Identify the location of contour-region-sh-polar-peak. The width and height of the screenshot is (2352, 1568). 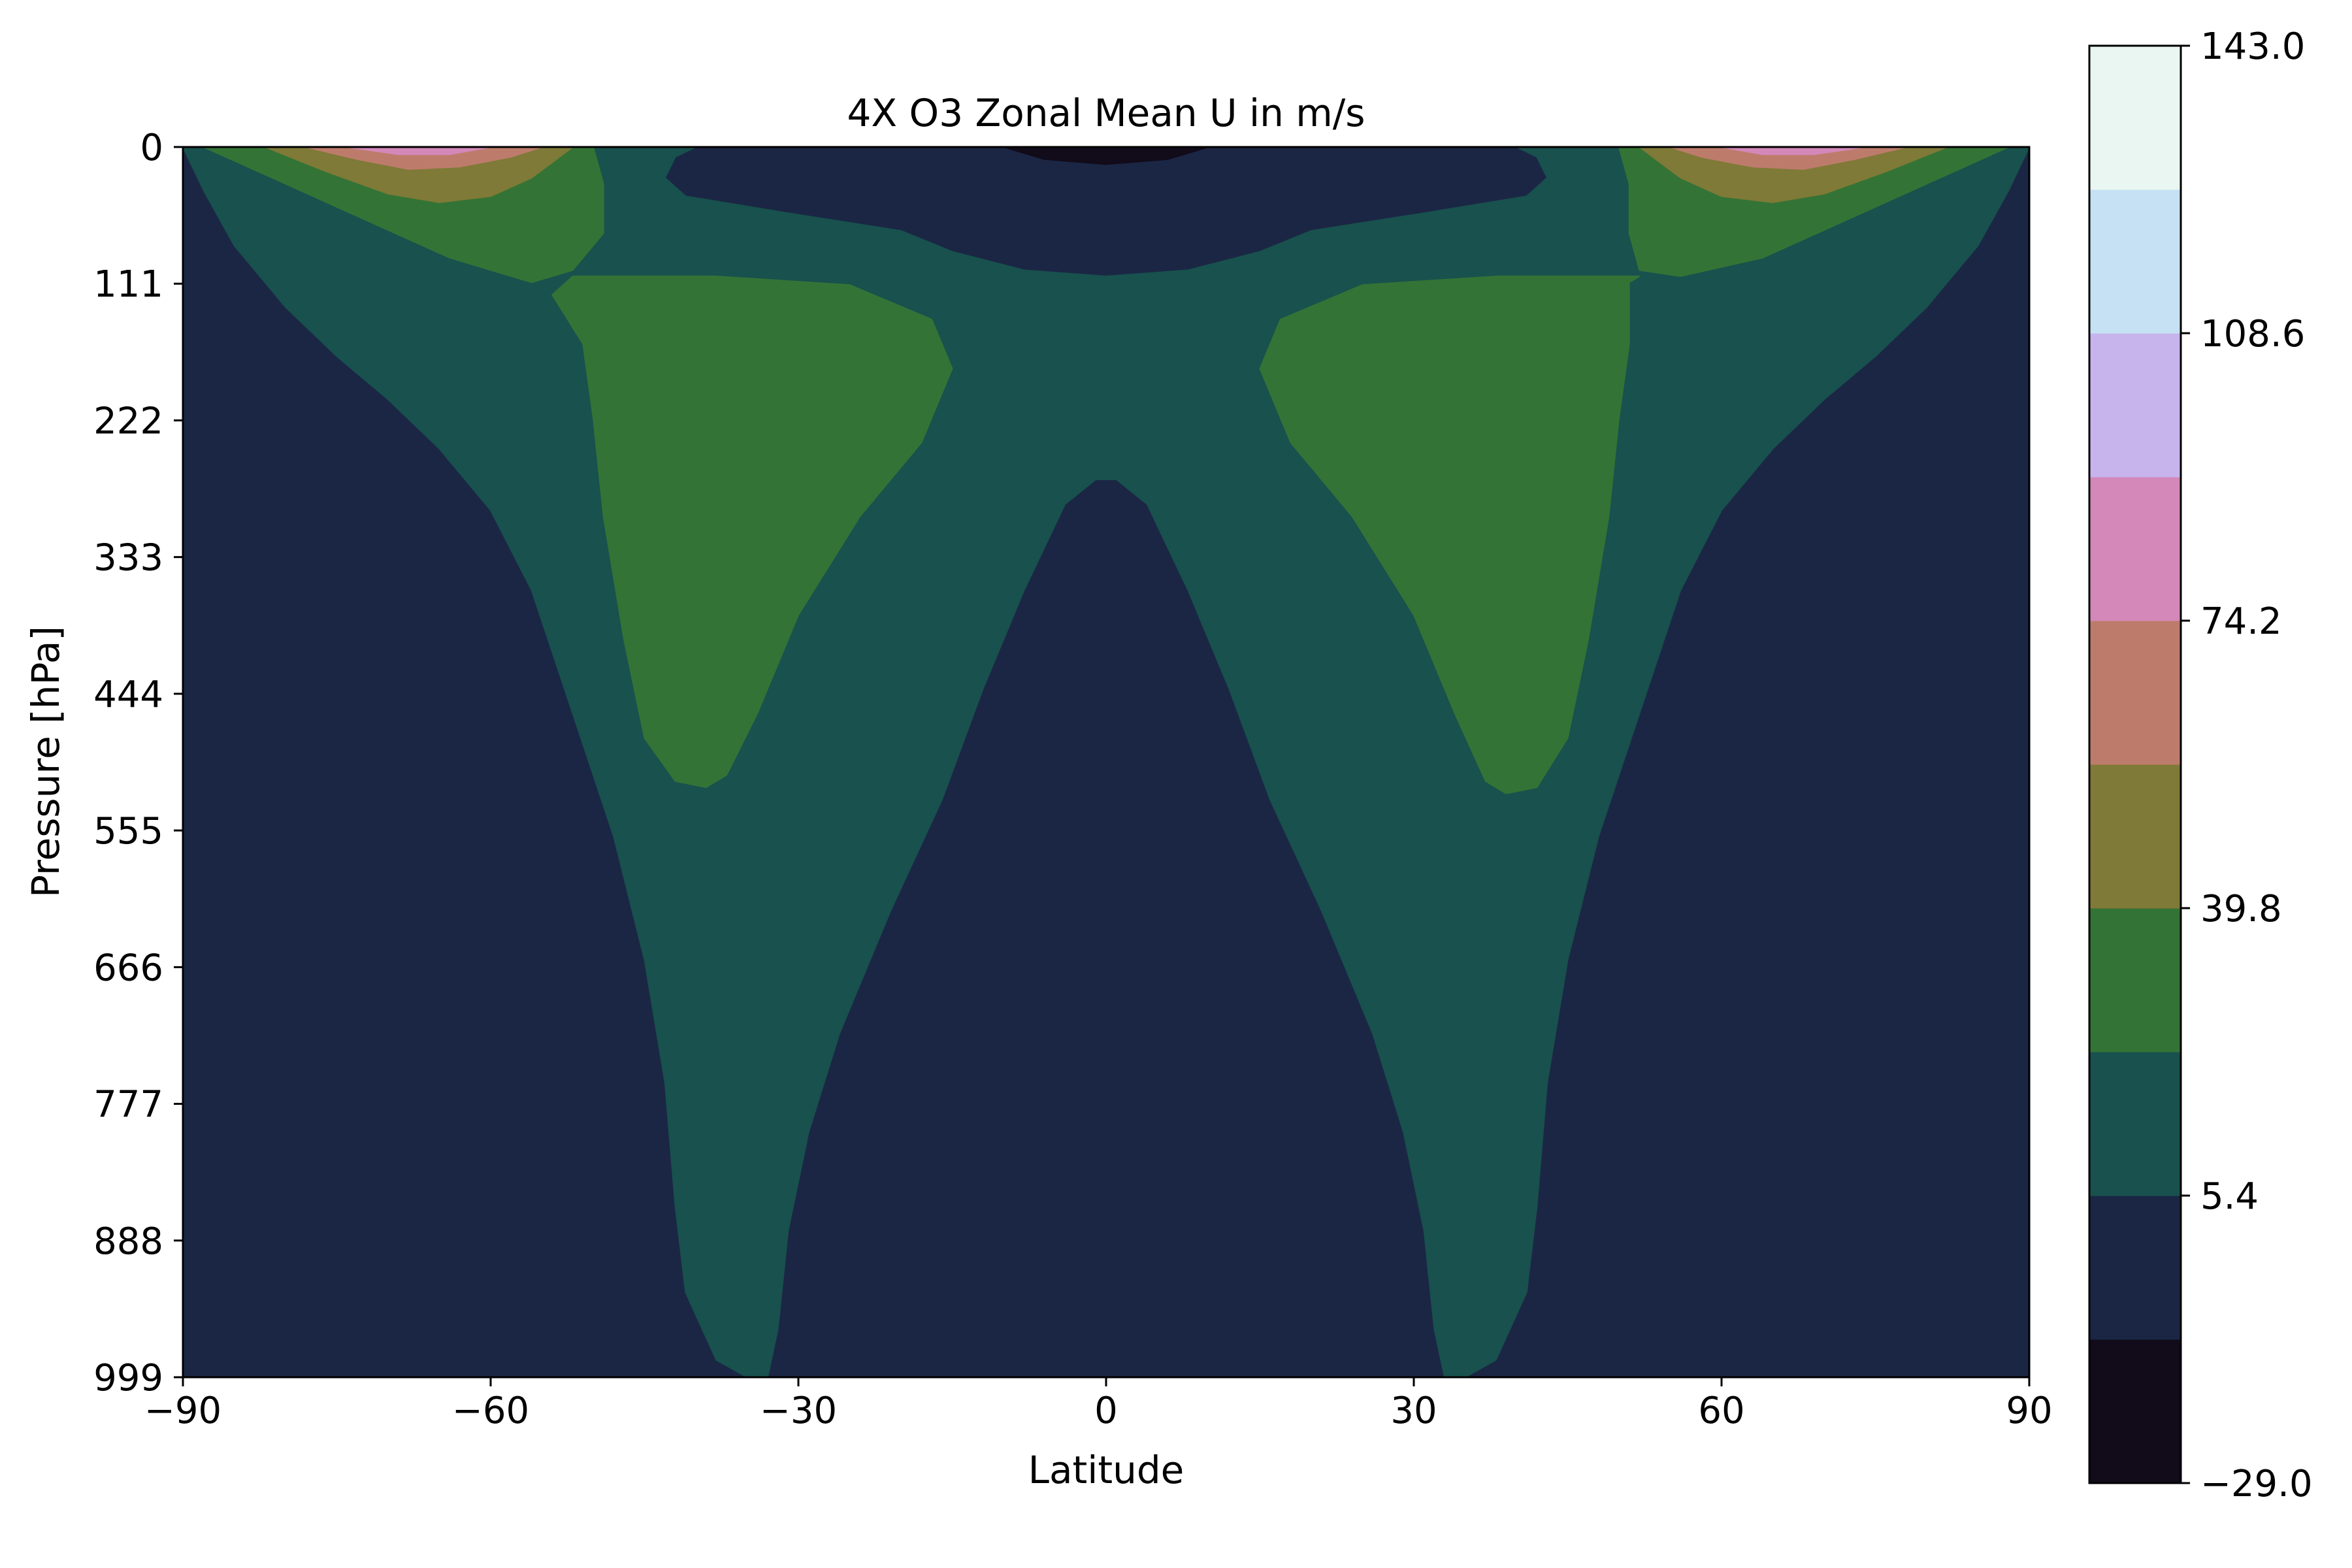
(418, 151).